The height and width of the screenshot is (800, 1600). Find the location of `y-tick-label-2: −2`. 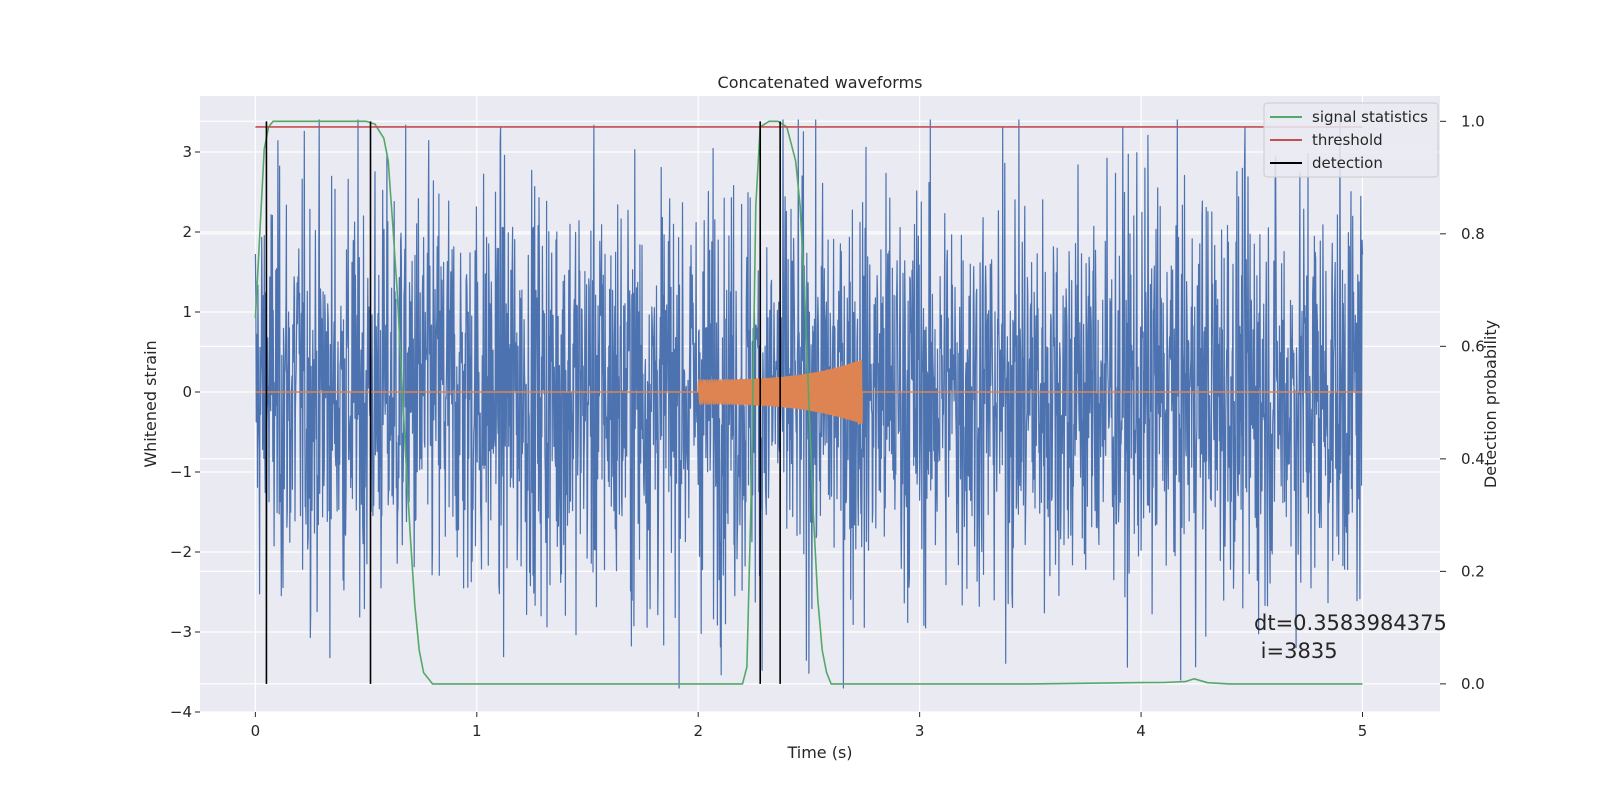

y-tick-label-2: −2 is located at coordinates (181, 552).